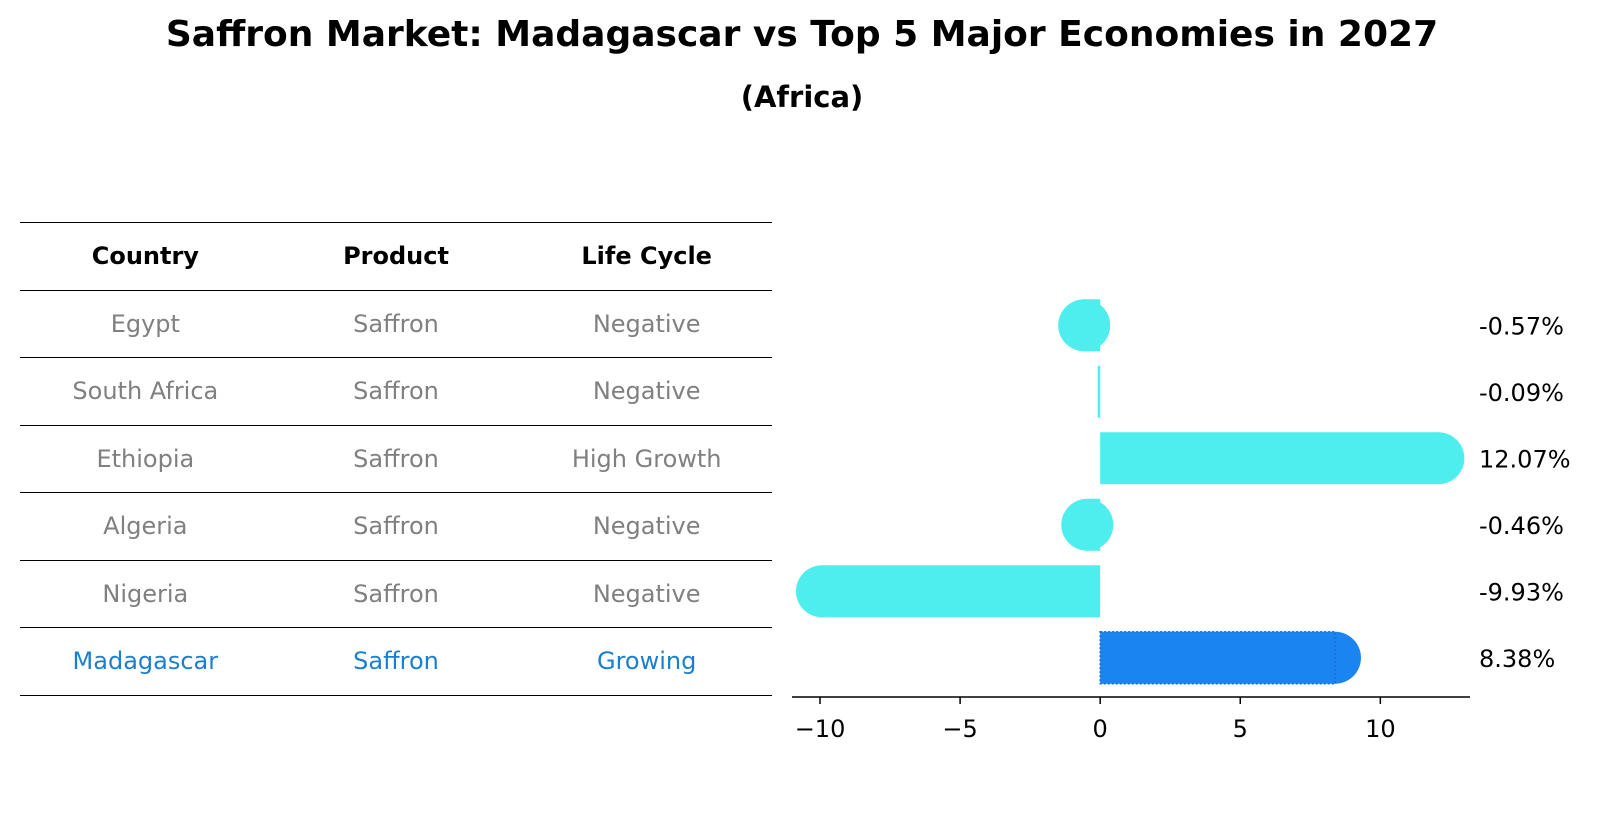 This screenshot has width=1604, height=823. What do you see at coordinates (961, 591) in the screenshot?
I see `bar-nigeria` at bounding box center [961, 591].